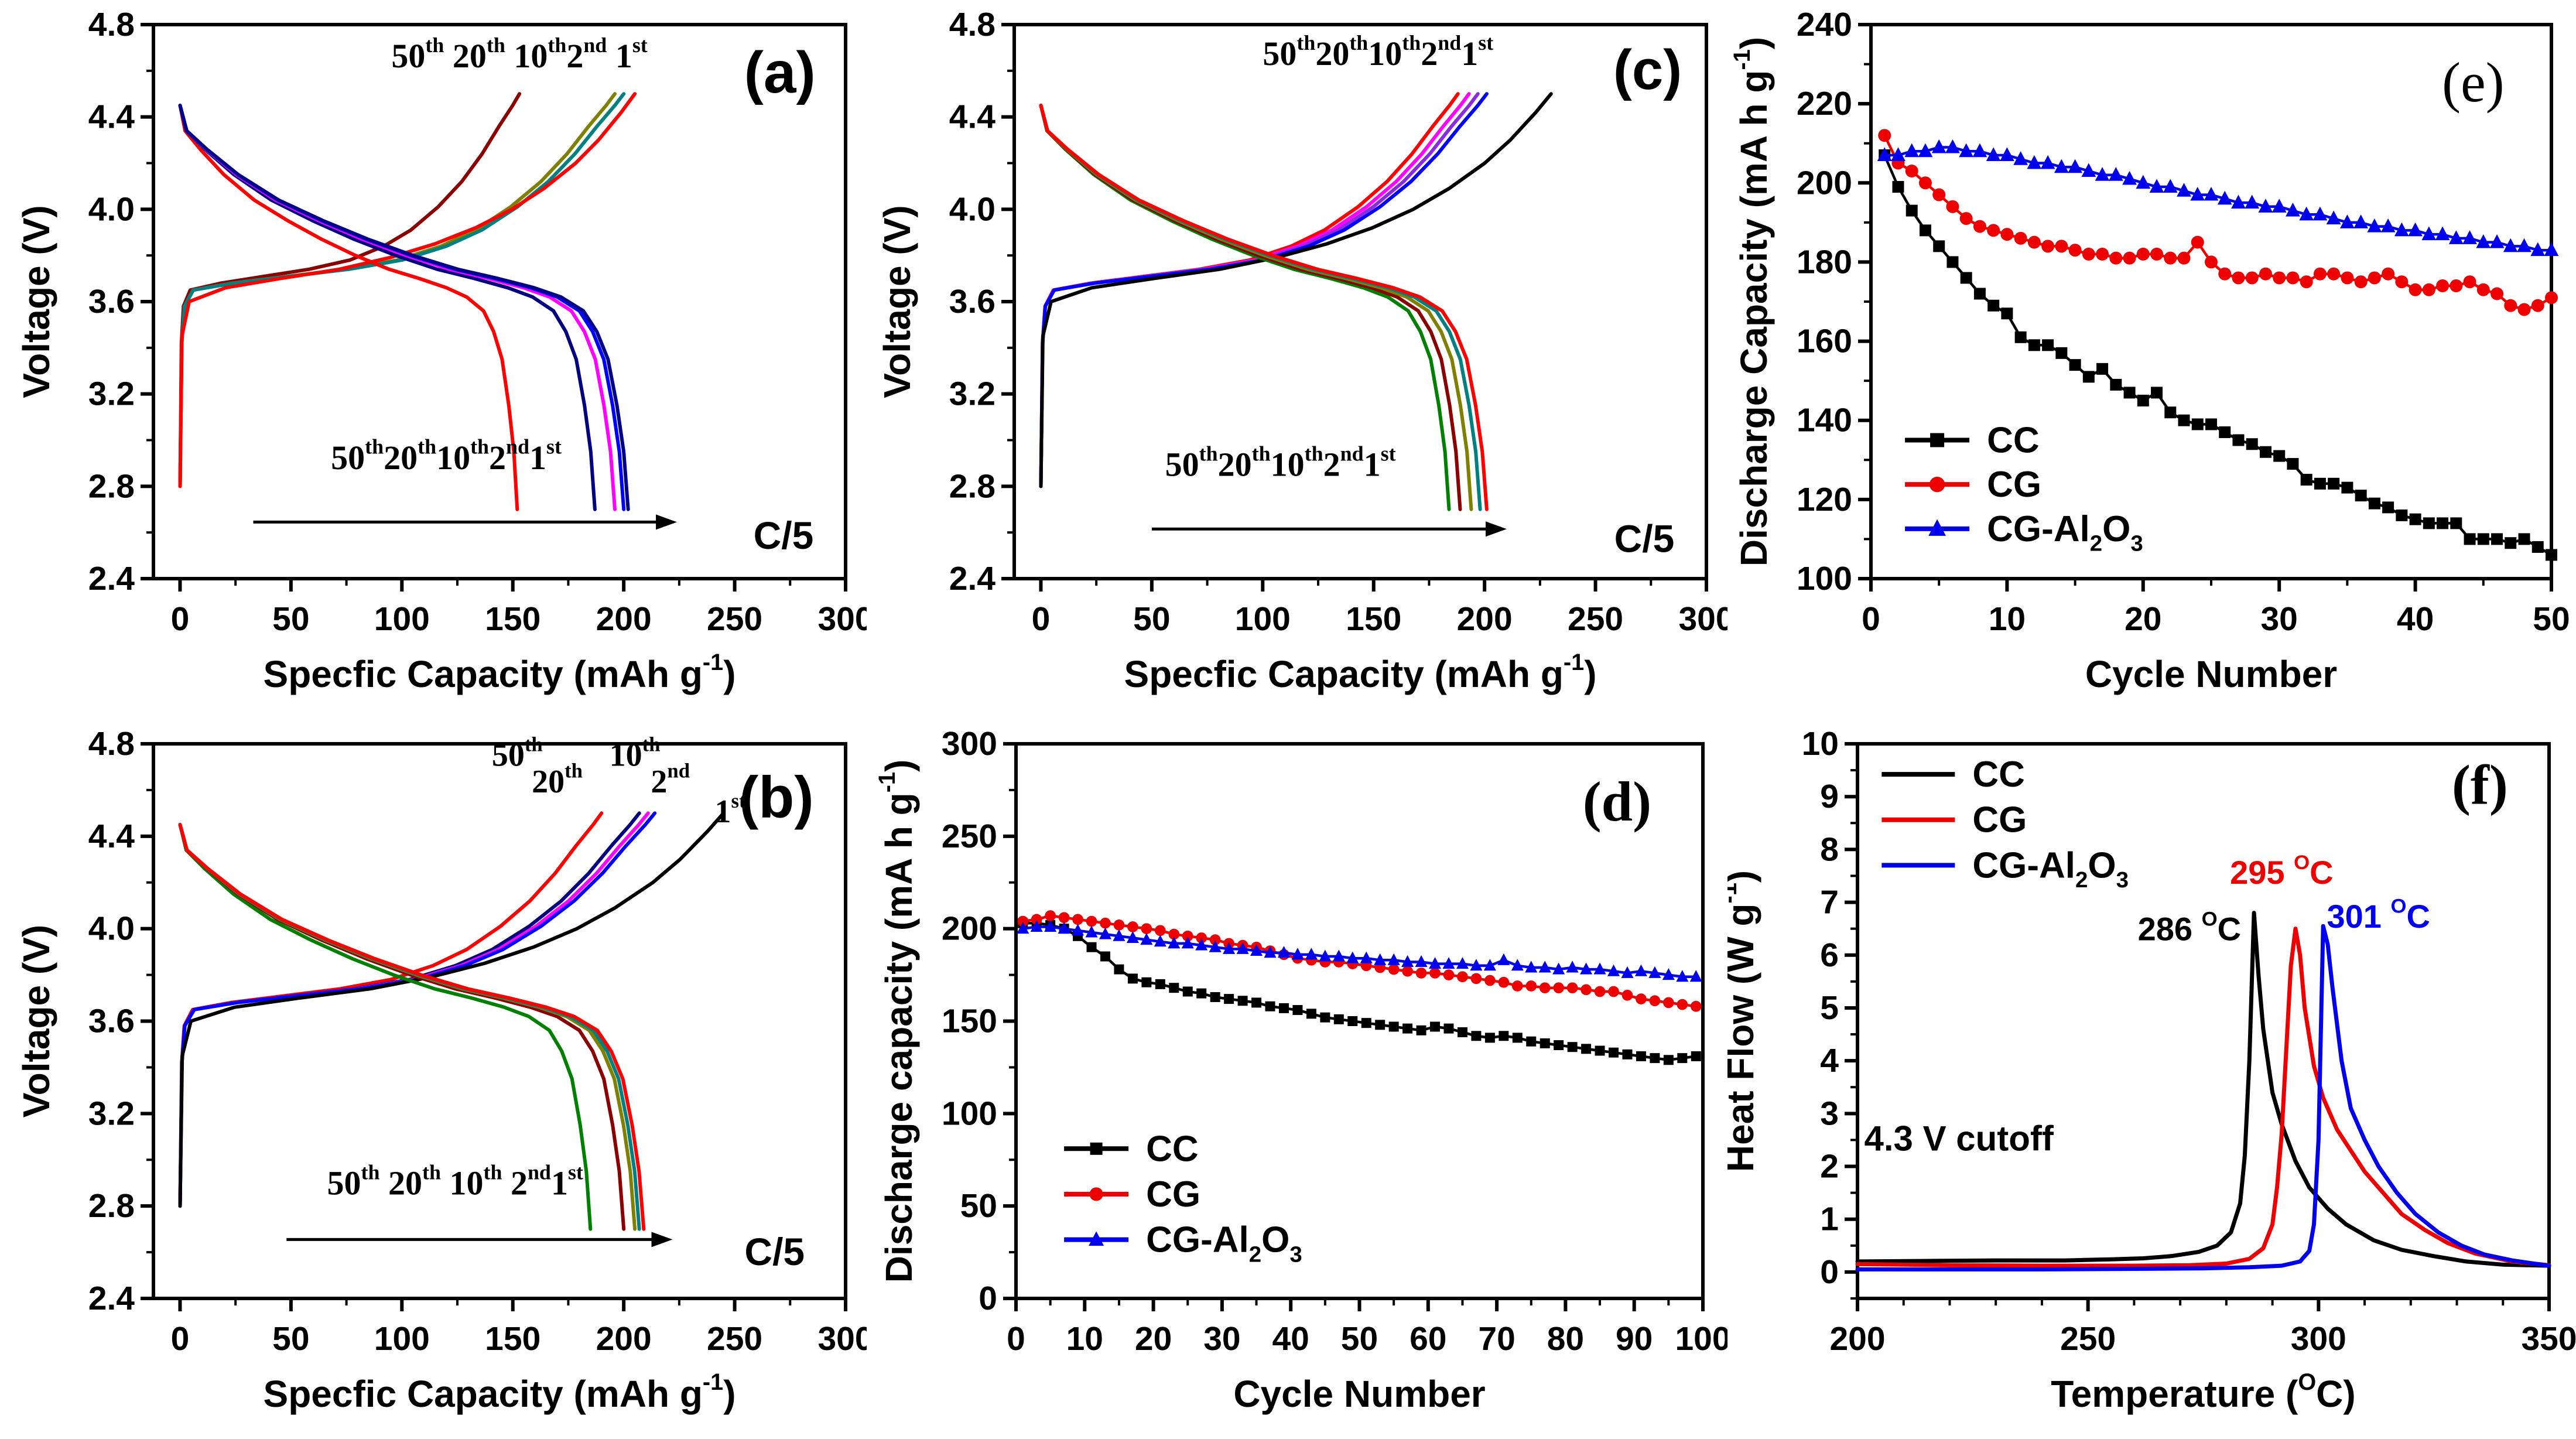  What do you see at coordinates (1634, 1339) in the screenshot?
I see `svg-text: 90` at bounding box center [1634, 1339].